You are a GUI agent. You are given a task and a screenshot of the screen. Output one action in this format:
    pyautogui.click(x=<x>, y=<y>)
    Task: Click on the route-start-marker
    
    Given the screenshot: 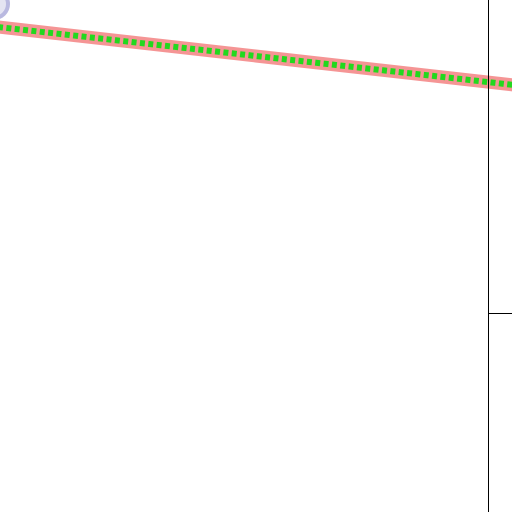 What is the action you would take?
    pyautogui.click(x=5, y=9)
    